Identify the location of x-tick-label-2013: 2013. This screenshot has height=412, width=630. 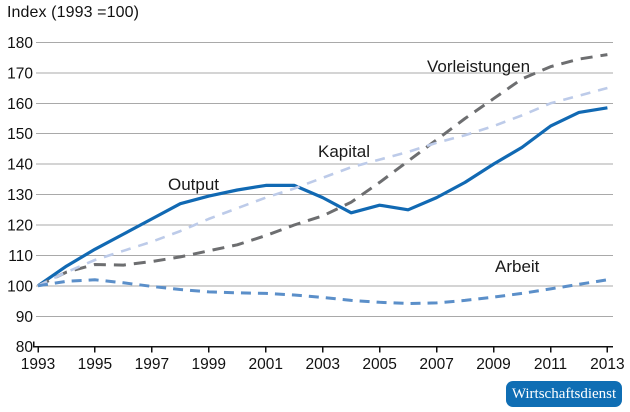
(607, 364).